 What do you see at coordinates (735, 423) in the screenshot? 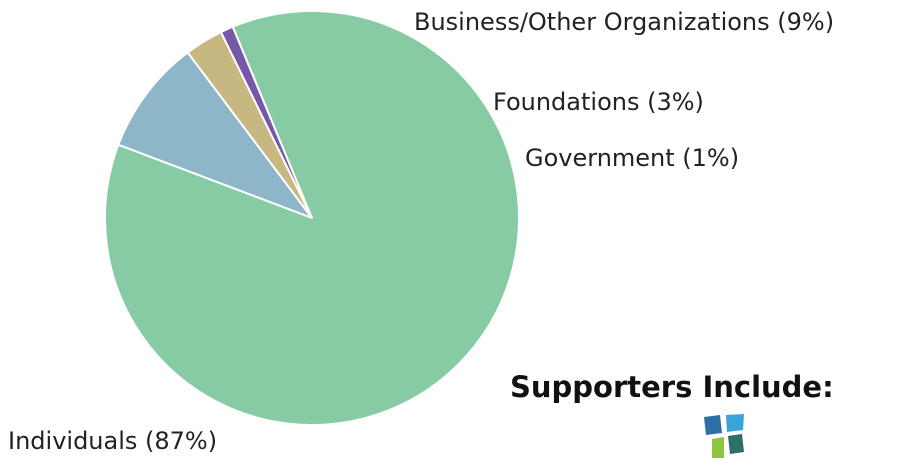
I see `logo-piece-top-right` at bounding box center [735, 423].